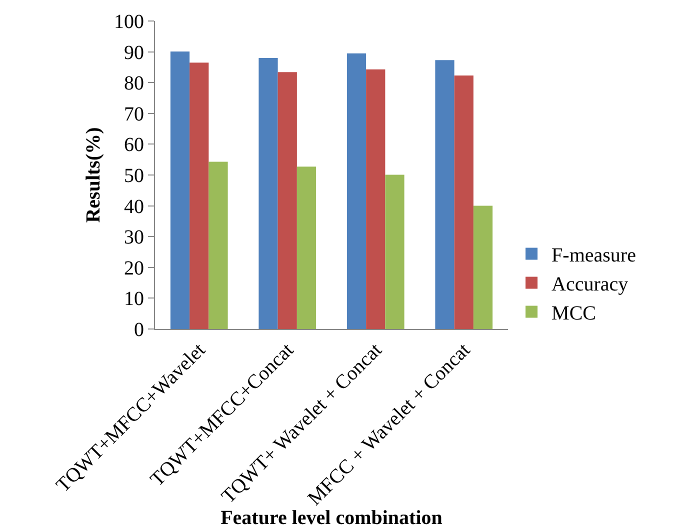  What do you see at coordinates (134, 176) in the screenshot?
I see `y-tick-label: 50` at bounding box center [134, 176].